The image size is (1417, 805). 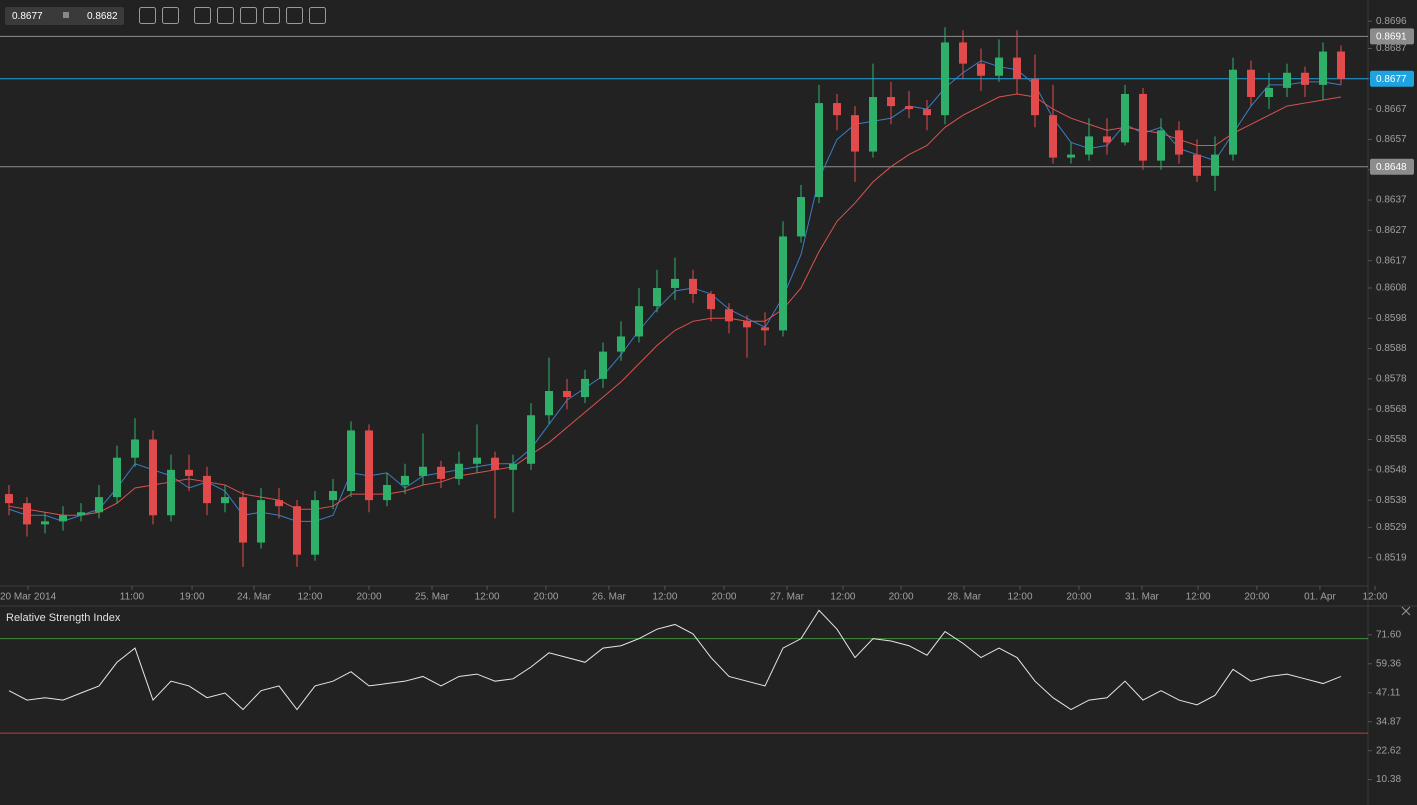 What do you see at coordinates (1391, 109) in the screenshot?
I see `y-tick-label: 0.8667` at bounding box center [1391, 109].